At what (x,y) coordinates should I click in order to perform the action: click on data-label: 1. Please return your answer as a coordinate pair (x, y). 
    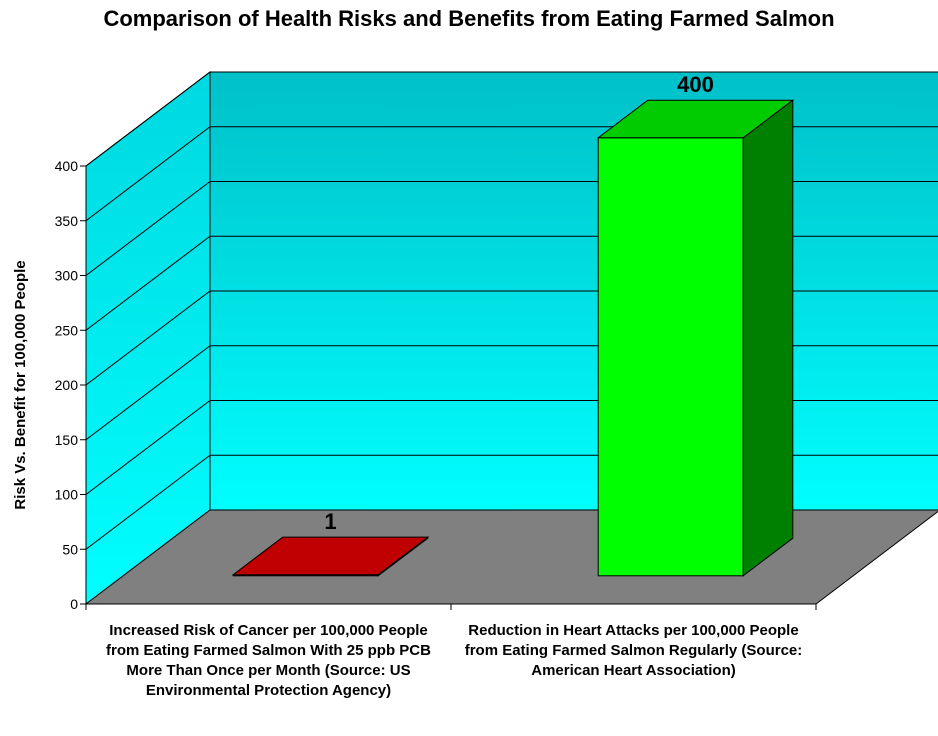
    Looking at the image, I should click on (330, 521).